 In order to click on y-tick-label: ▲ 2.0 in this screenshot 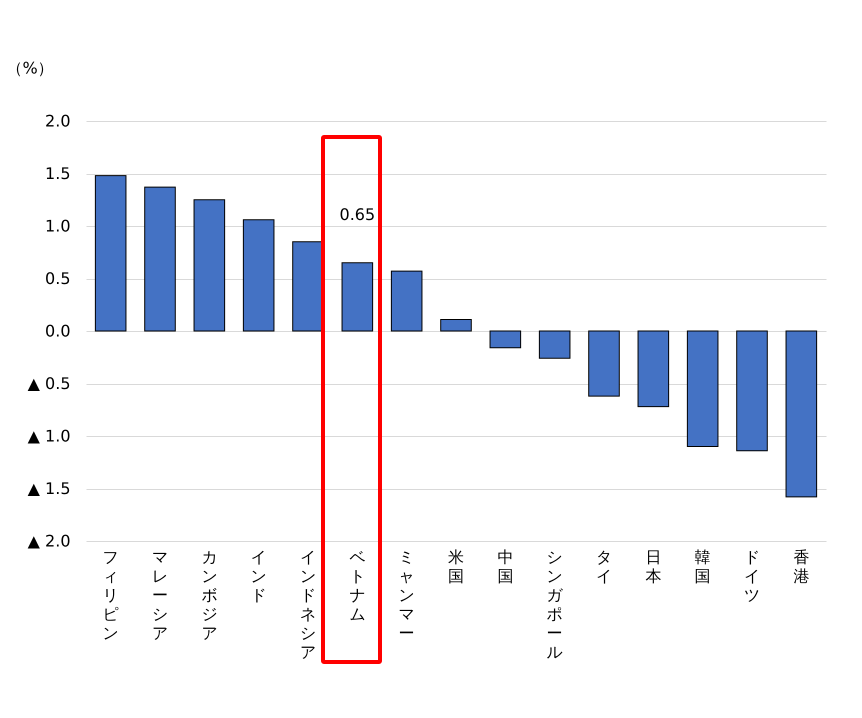, I will do `click(49, 541)`.